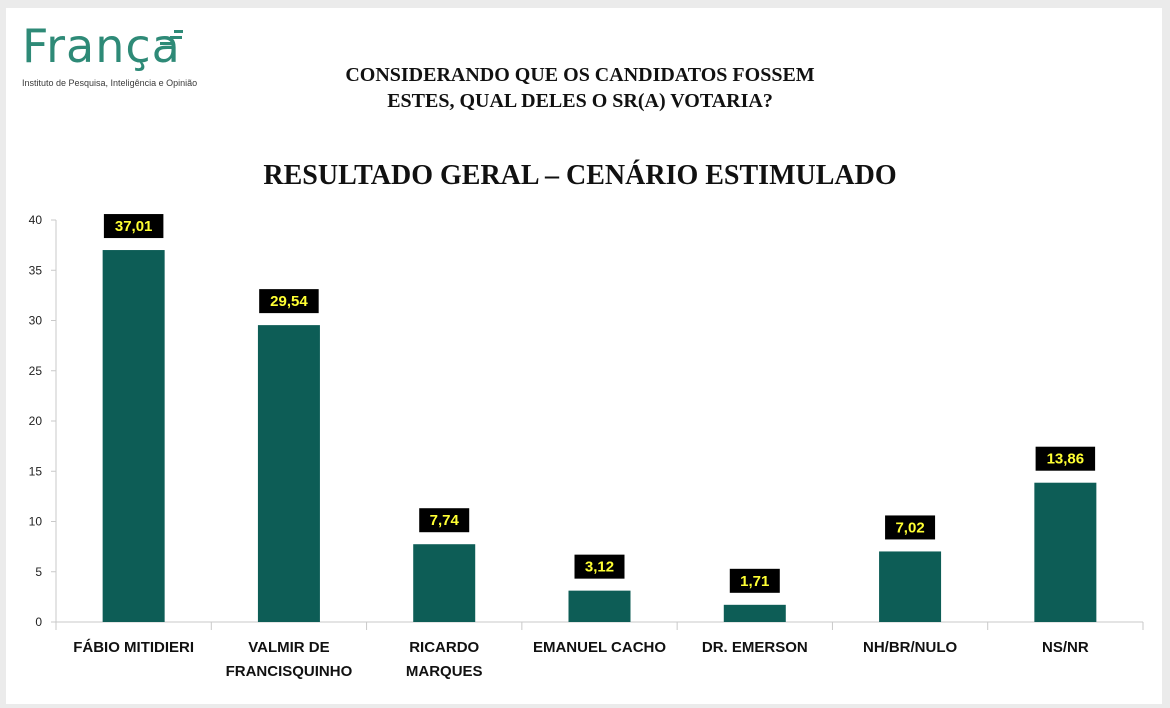 The width and height of the screenshot is (1170, 708). What do you see at coordinates (36, 371) in the screenshot?
I see `y-tick-label: 25` at bounding box center [36, 371].